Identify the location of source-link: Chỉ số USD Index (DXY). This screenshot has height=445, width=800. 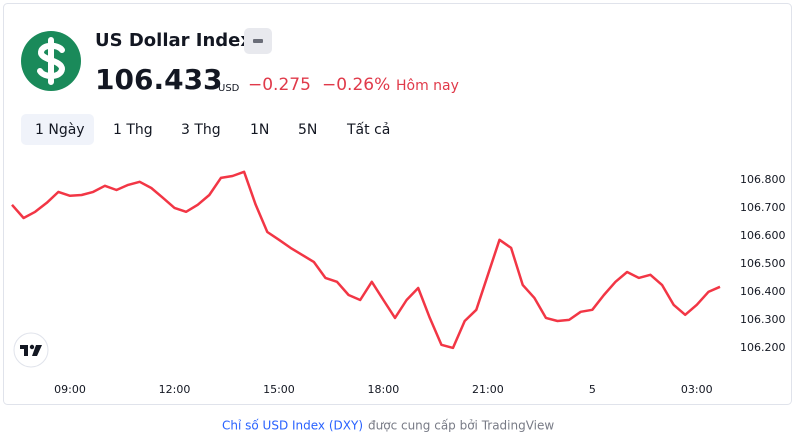
(292, 426).